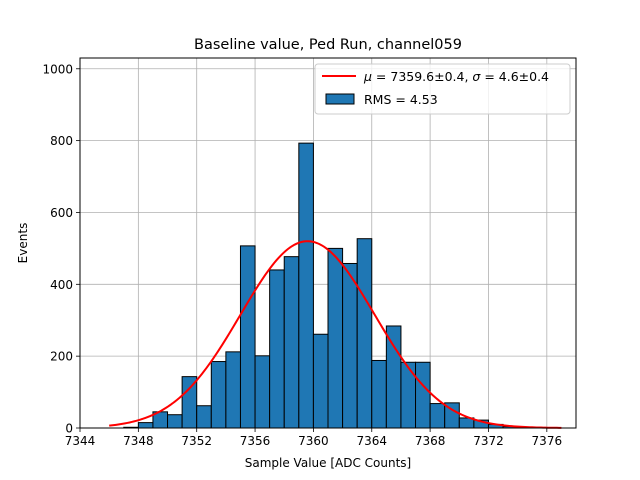  I want to click on y-tick-label: 400, so click(61, 285).